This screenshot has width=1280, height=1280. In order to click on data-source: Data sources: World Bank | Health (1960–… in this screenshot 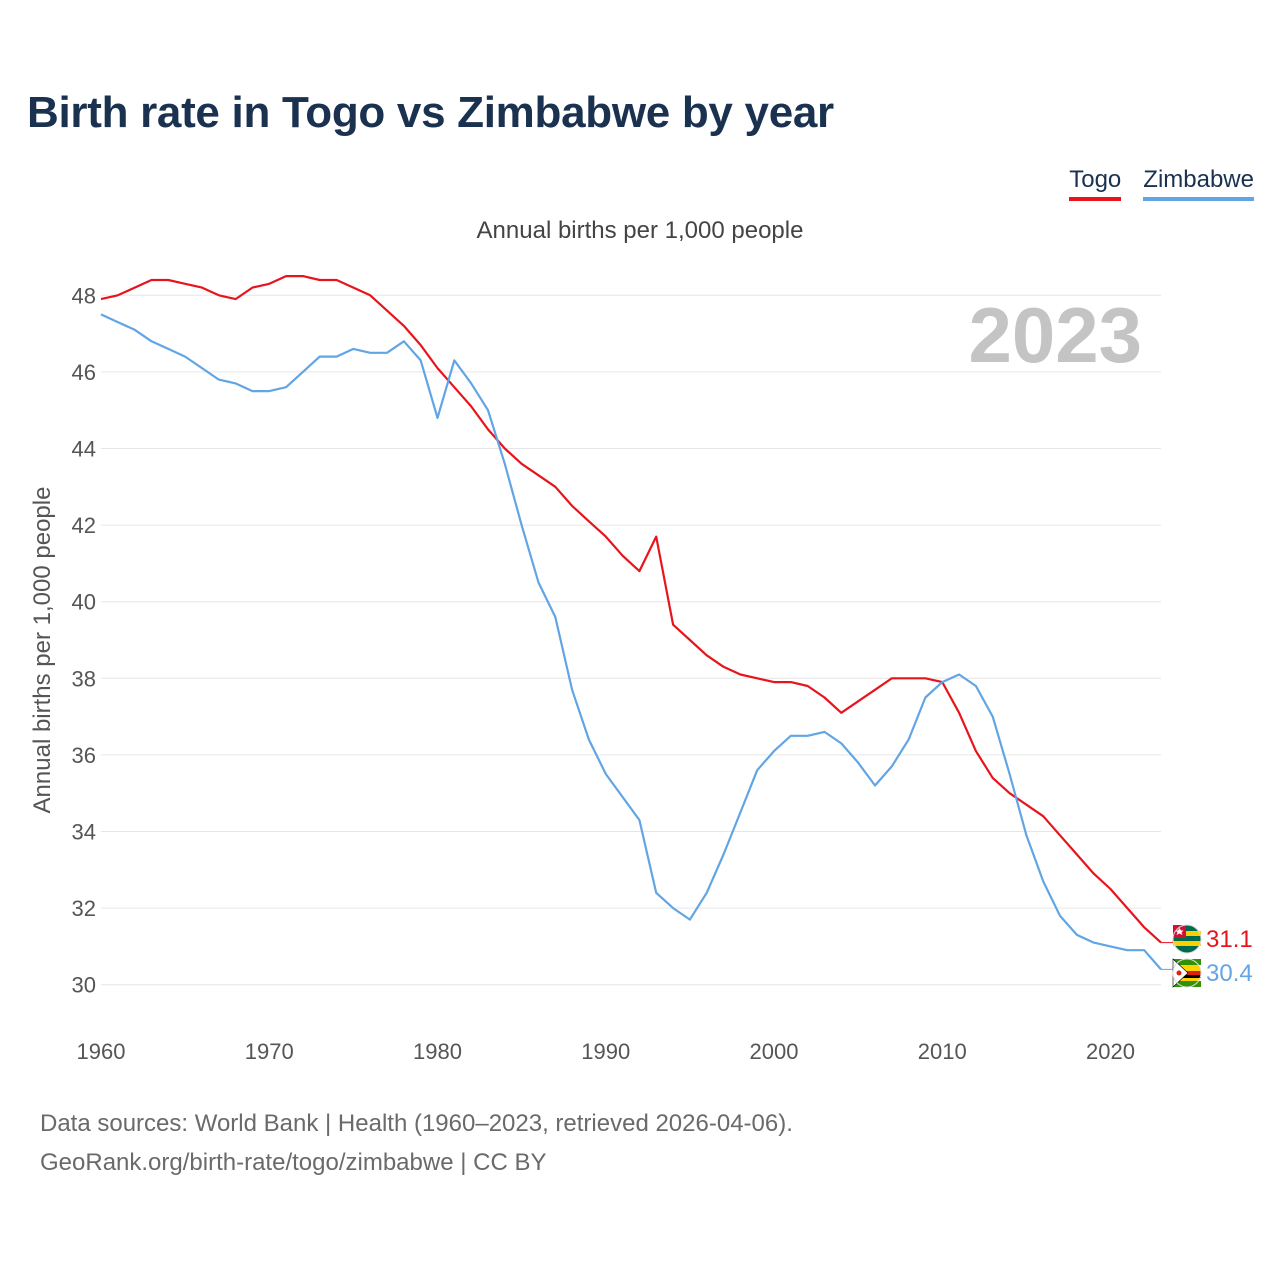, I will do `click(416, 1143)`.